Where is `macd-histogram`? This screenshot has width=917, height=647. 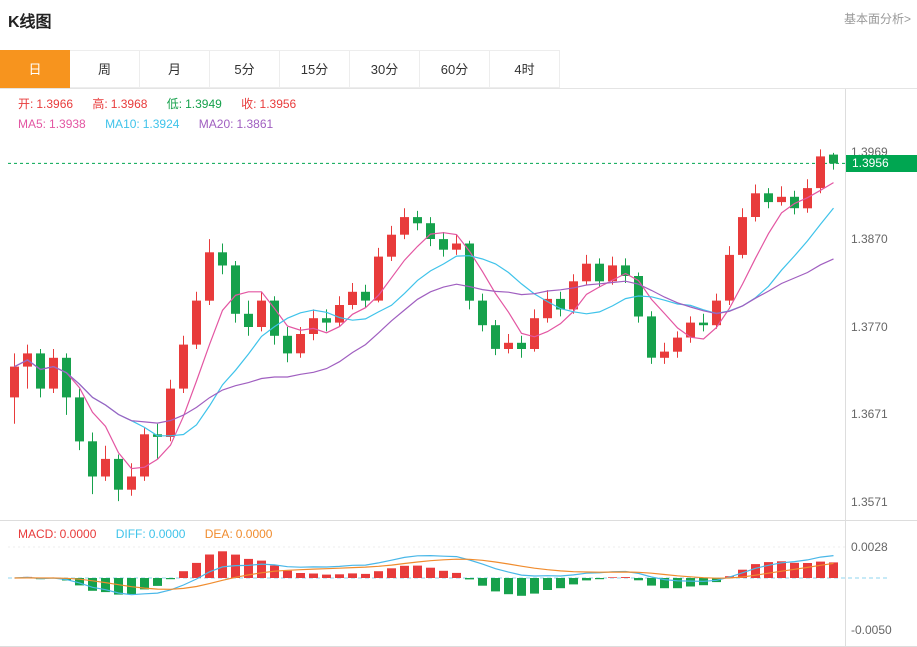
macd-histogram is located at coordinates (430, 573).